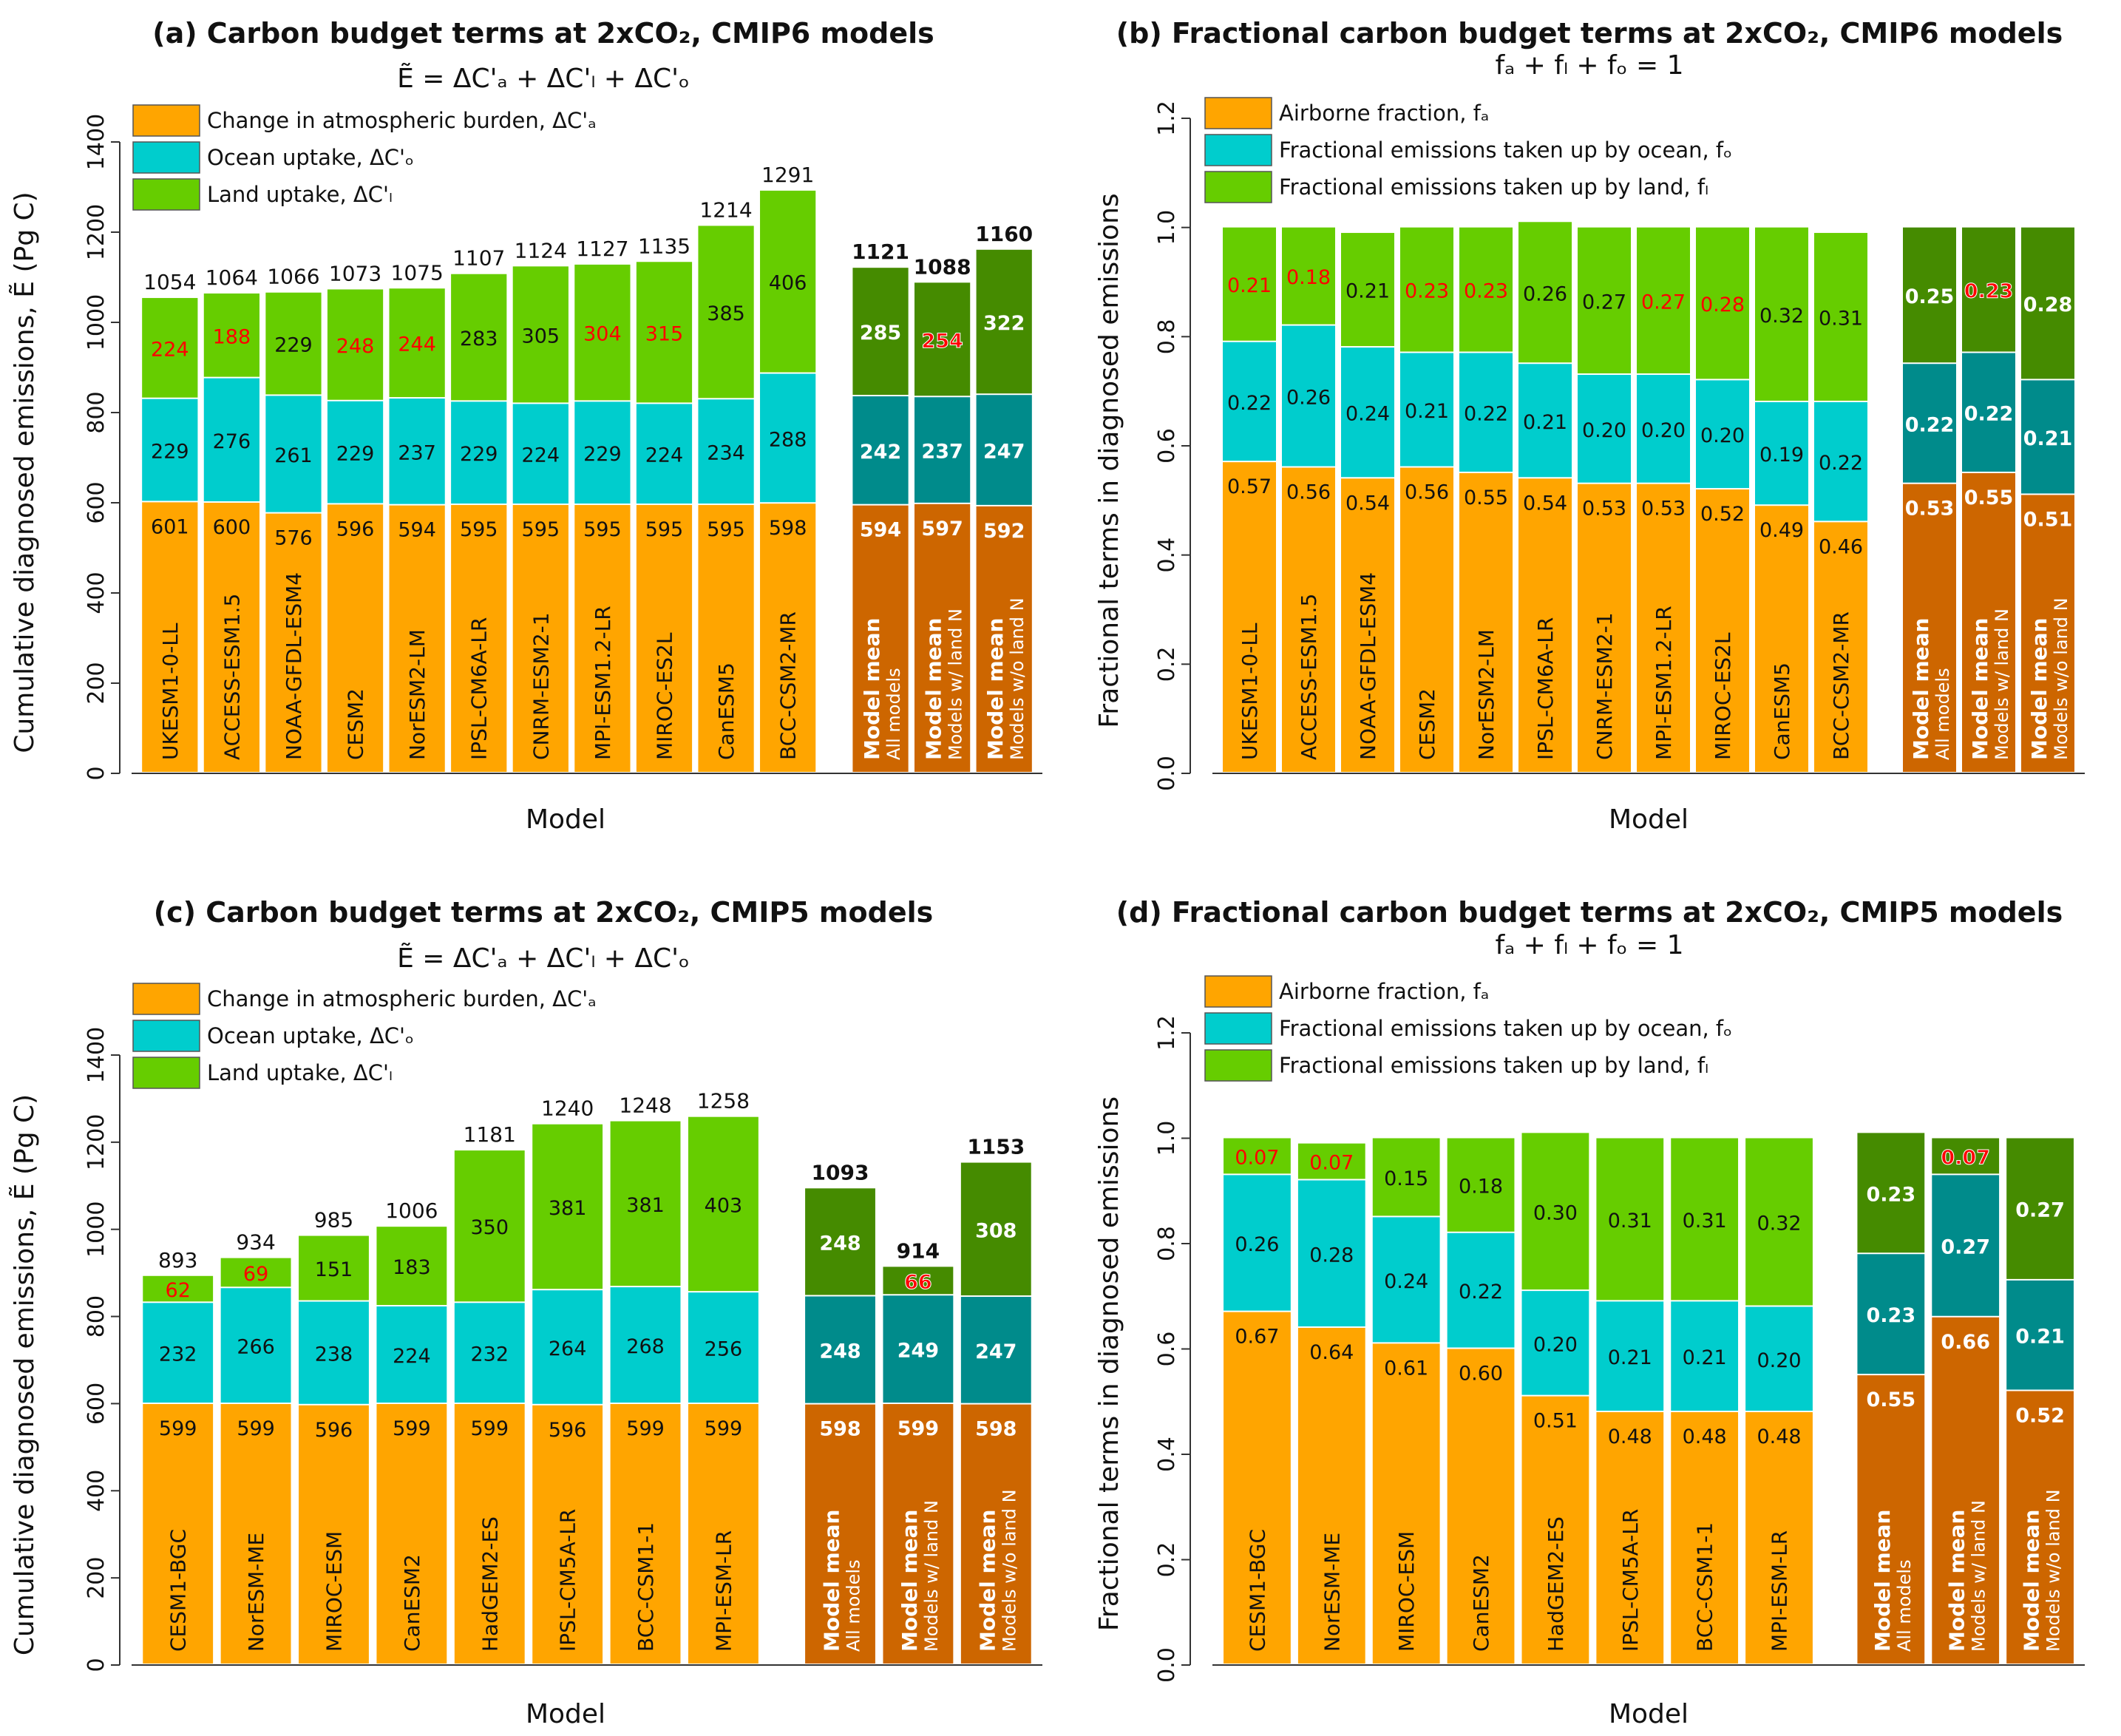 Image resolution: width=2121 pixels, height=1736 pixels. What do you see at coordinates (334, 1269) in the screenshot?
I see `segment-value-label: 151` at bounding box center [334, 1269].